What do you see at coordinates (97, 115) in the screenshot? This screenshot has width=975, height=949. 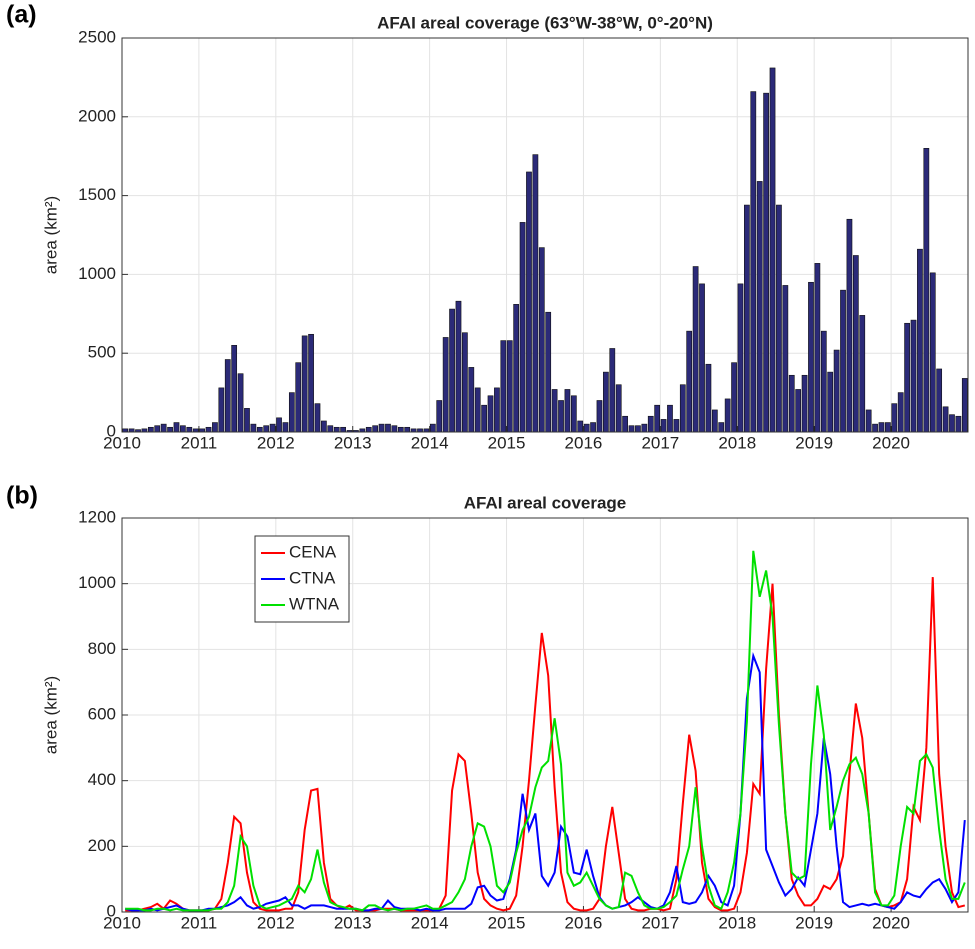 I see `y-tick-label: 2000` at bounding box center [97, 115].